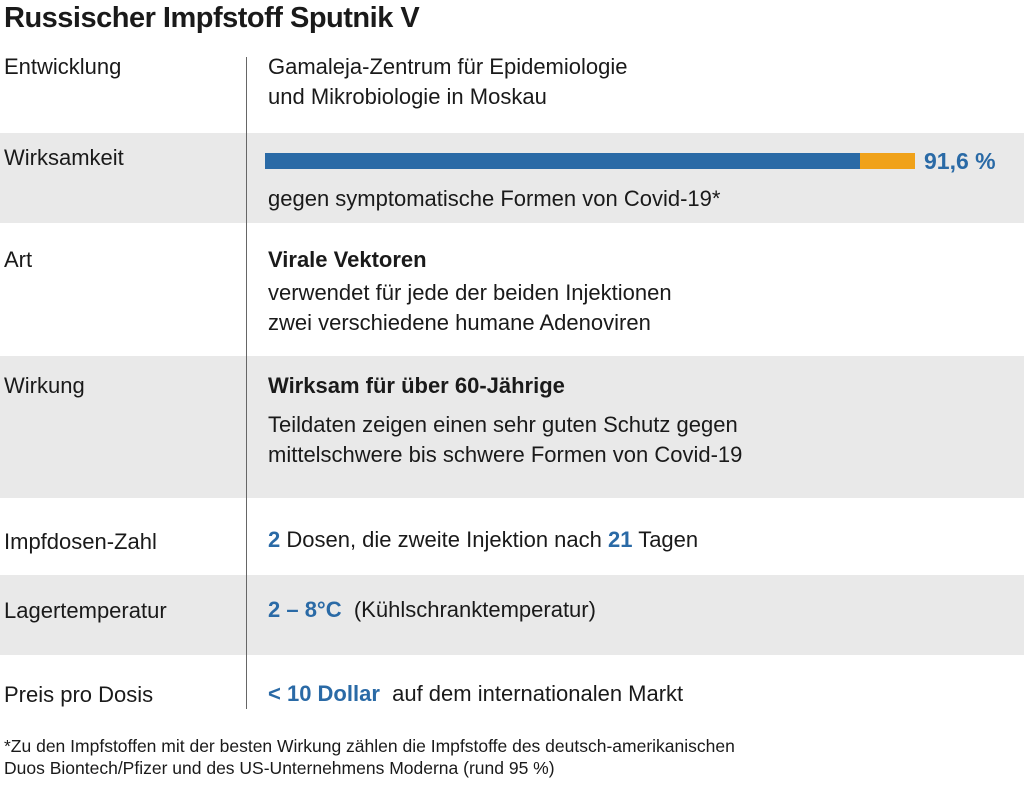 This screenshot has width=1024, height=787. Describe the element at coordinates (347, 259) in the screenshot. I see `art-heading: Virale Vektoren` at that location.